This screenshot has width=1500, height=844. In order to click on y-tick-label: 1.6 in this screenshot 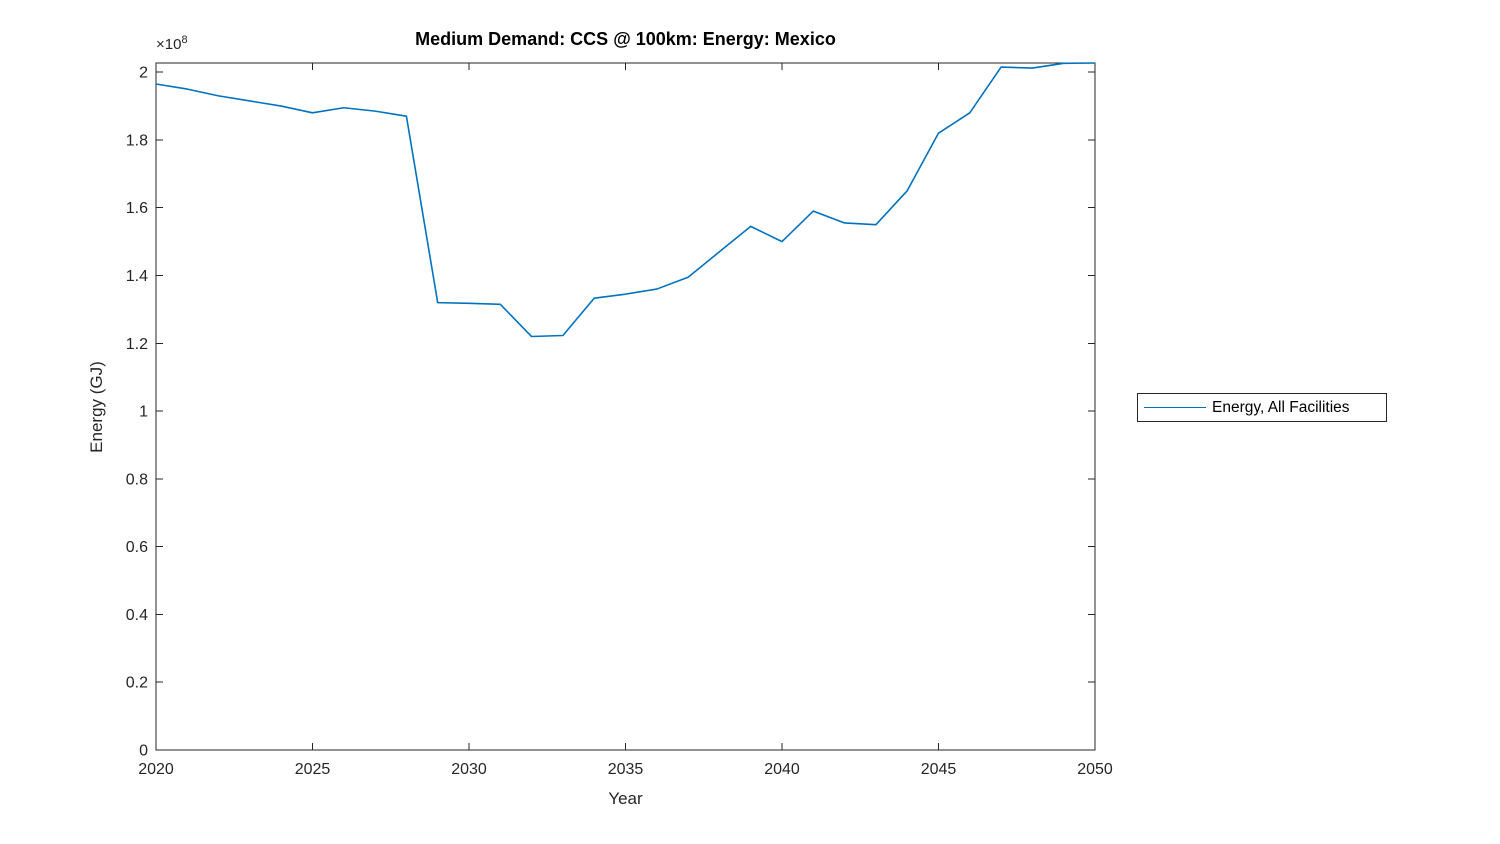, I will do `click(137, 208)`.